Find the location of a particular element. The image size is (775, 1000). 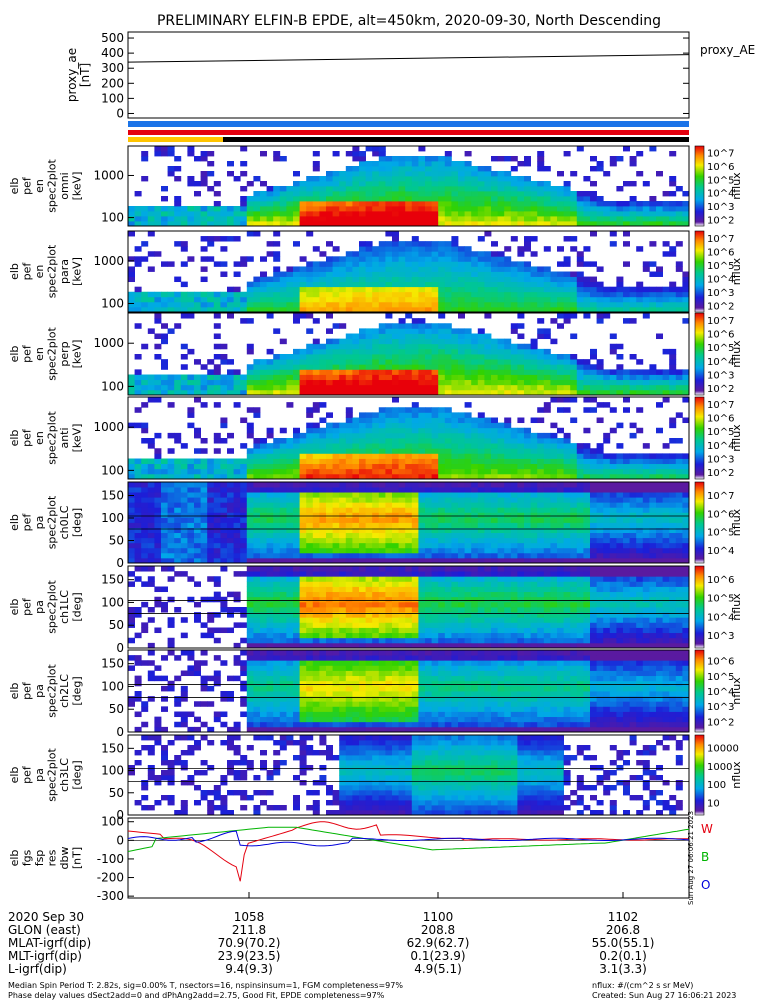

colorbar-tick-label: 10^7 is located at coordinates (720, 239).